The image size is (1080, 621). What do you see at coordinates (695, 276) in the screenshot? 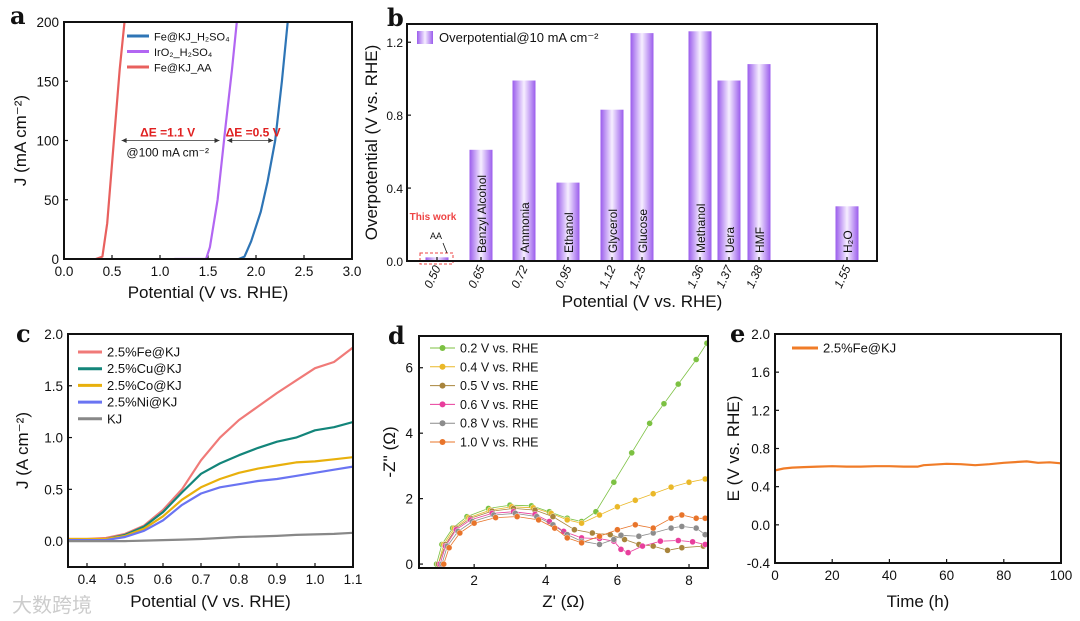
I see `x-tick-label: 1.36` at bounding box center [695, 276].